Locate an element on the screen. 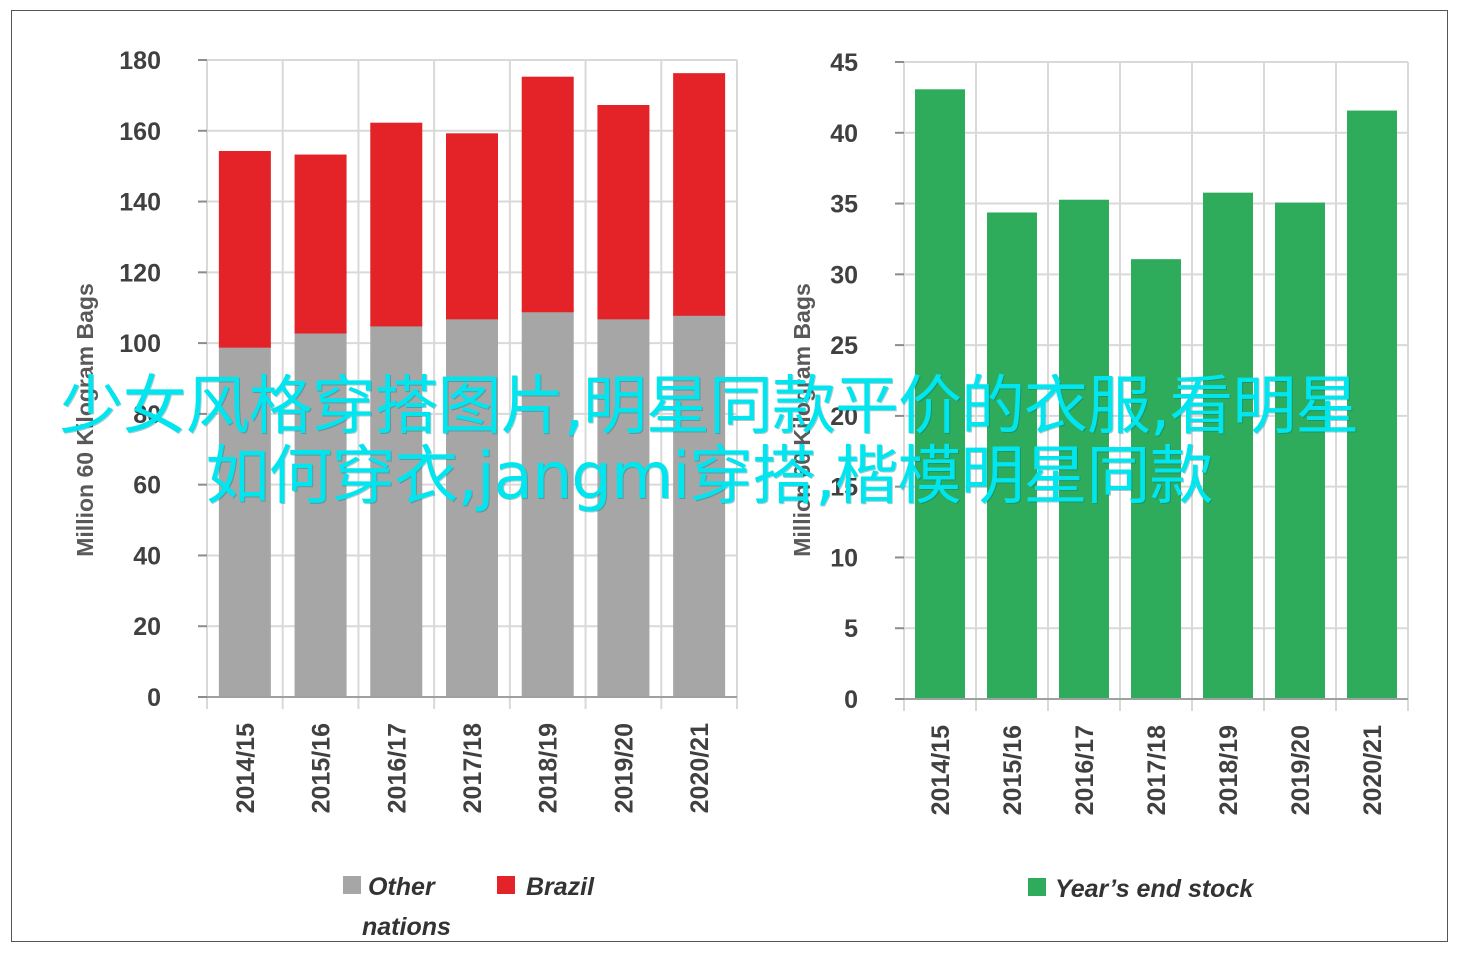 The image size is (1458, 958). left-y-axis-label: Million 60 Kilogram Bags is located at coordinates (85, 420).